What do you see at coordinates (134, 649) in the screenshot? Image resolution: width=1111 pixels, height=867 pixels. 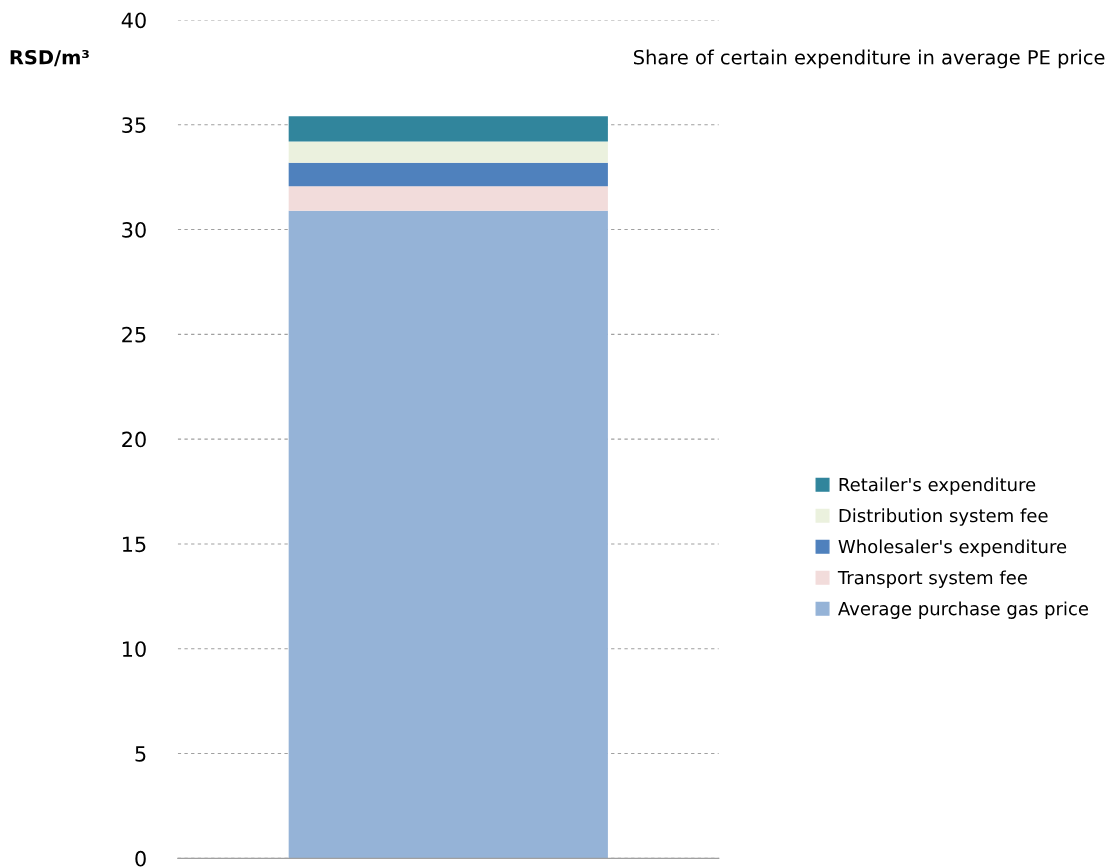 I see `y-tick-label: 10` at bounding box center [134, 649].